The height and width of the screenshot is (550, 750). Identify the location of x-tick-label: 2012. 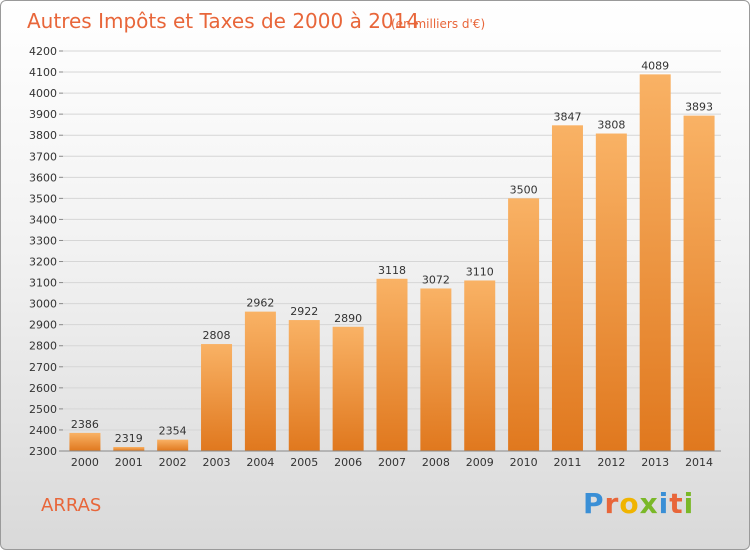
(611, 462).